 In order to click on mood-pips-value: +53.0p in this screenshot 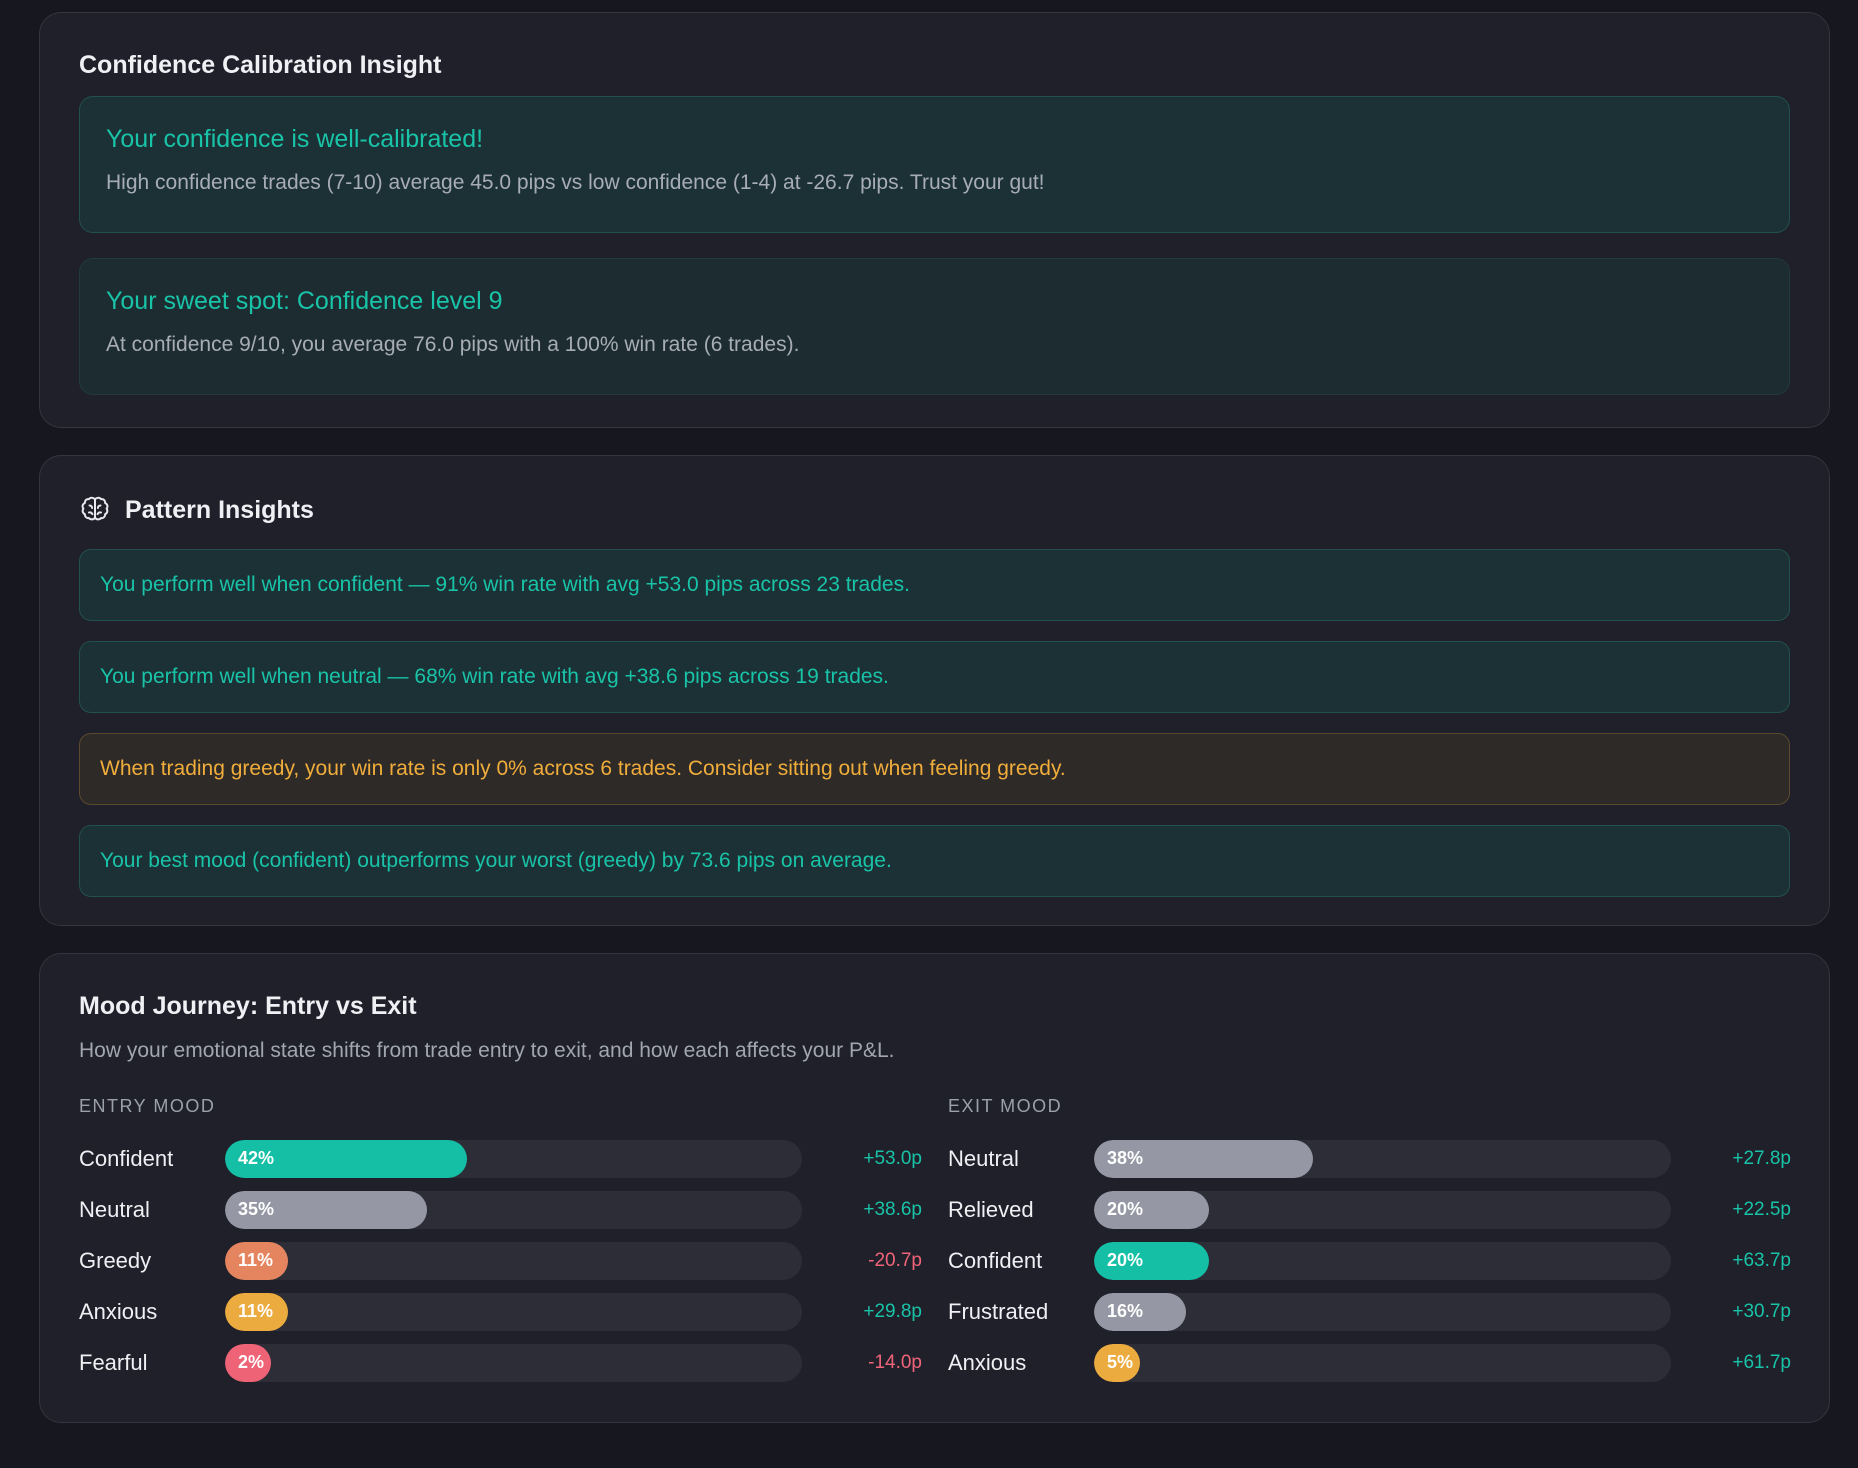, I will do `click(892, 1158)`.